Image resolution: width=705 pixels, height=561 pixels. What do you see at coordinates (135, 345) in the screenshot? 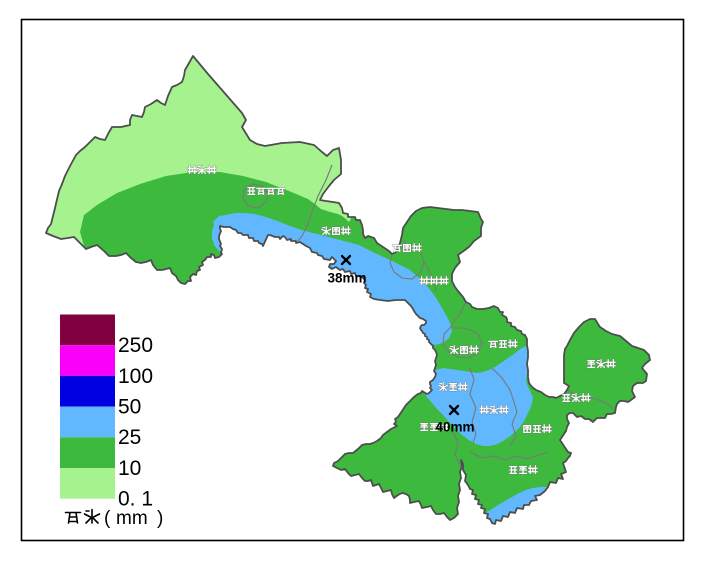
I see `svg-text: 250` at bounding box center [135, 345].